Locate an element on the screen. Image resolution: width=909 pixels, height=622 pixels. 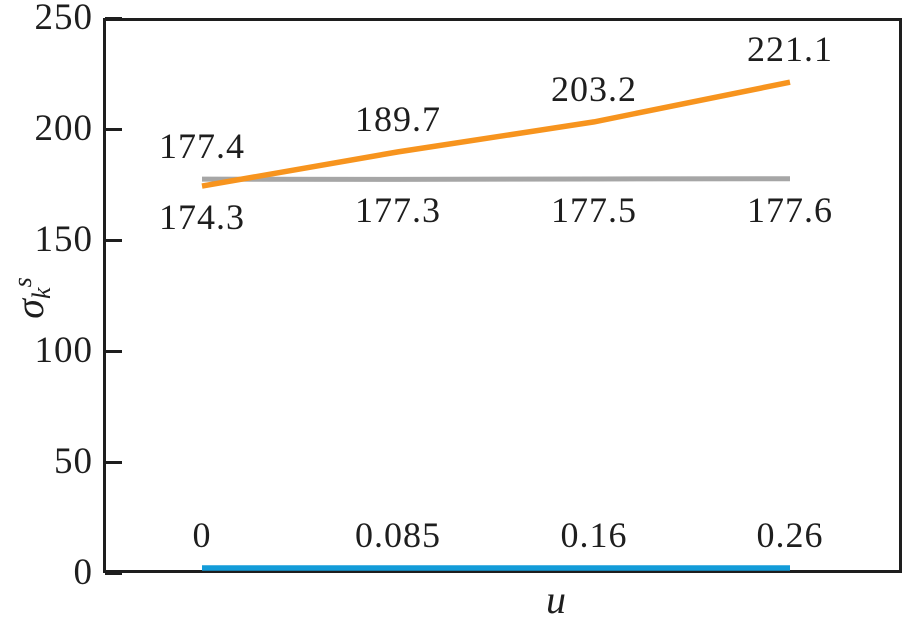
orange-line-value-label: 221.1 is located at coordinates (790, 49).